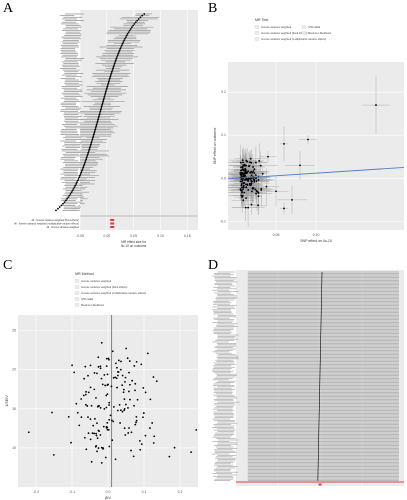 Image resolution: width=407 pixels, height=500 pixels. Describe the element at coordinates (77, 293) in the screenshot. I see `panel-c-legend-key` at that location.